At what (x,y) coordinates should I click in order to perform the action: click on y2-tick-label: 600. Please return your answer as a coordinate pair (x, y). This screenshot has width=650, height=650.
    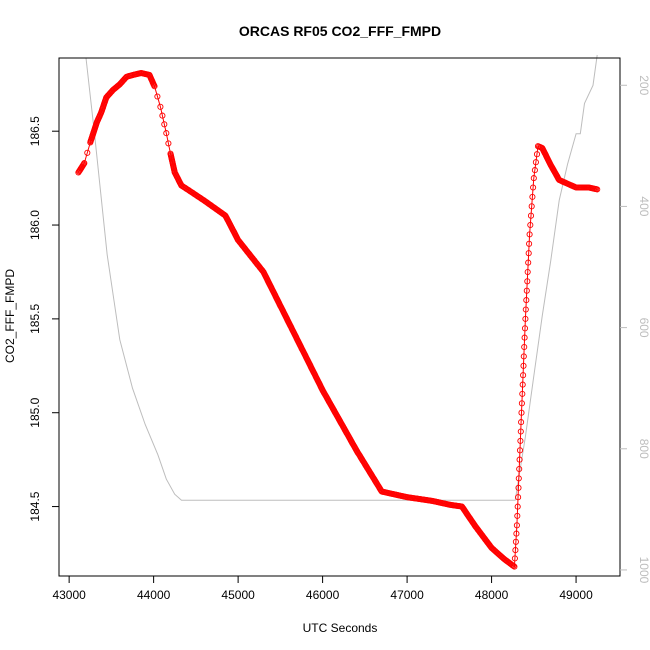
    Looking at the image, I should click on (643, 328).